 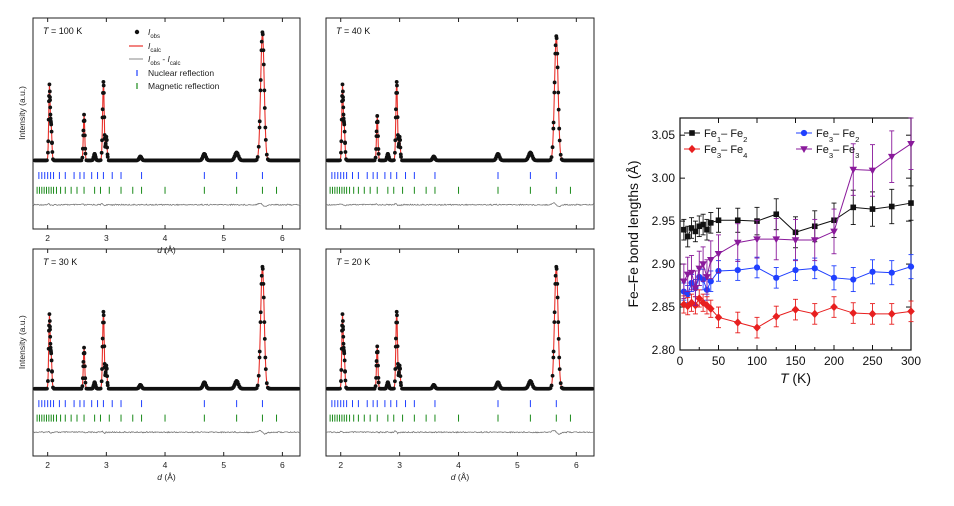 I want to click on temperature-label: T = 40 K, so click(x=353, y=31).